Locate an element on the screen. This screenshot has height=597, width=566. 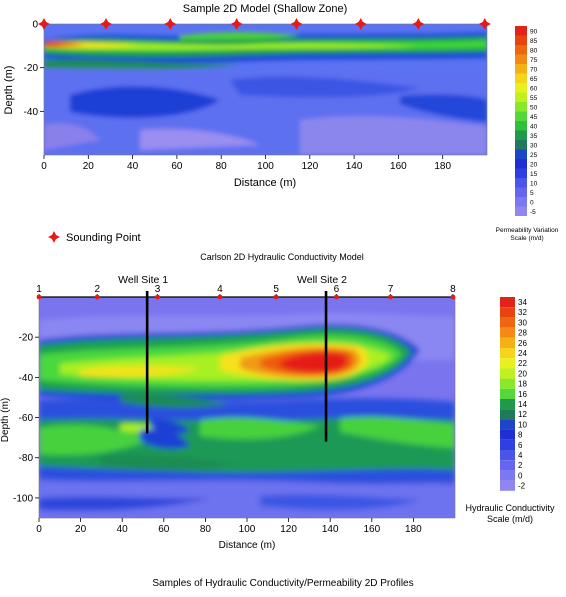
chart2-point-label: 1 is located at coordinates (39, 289).